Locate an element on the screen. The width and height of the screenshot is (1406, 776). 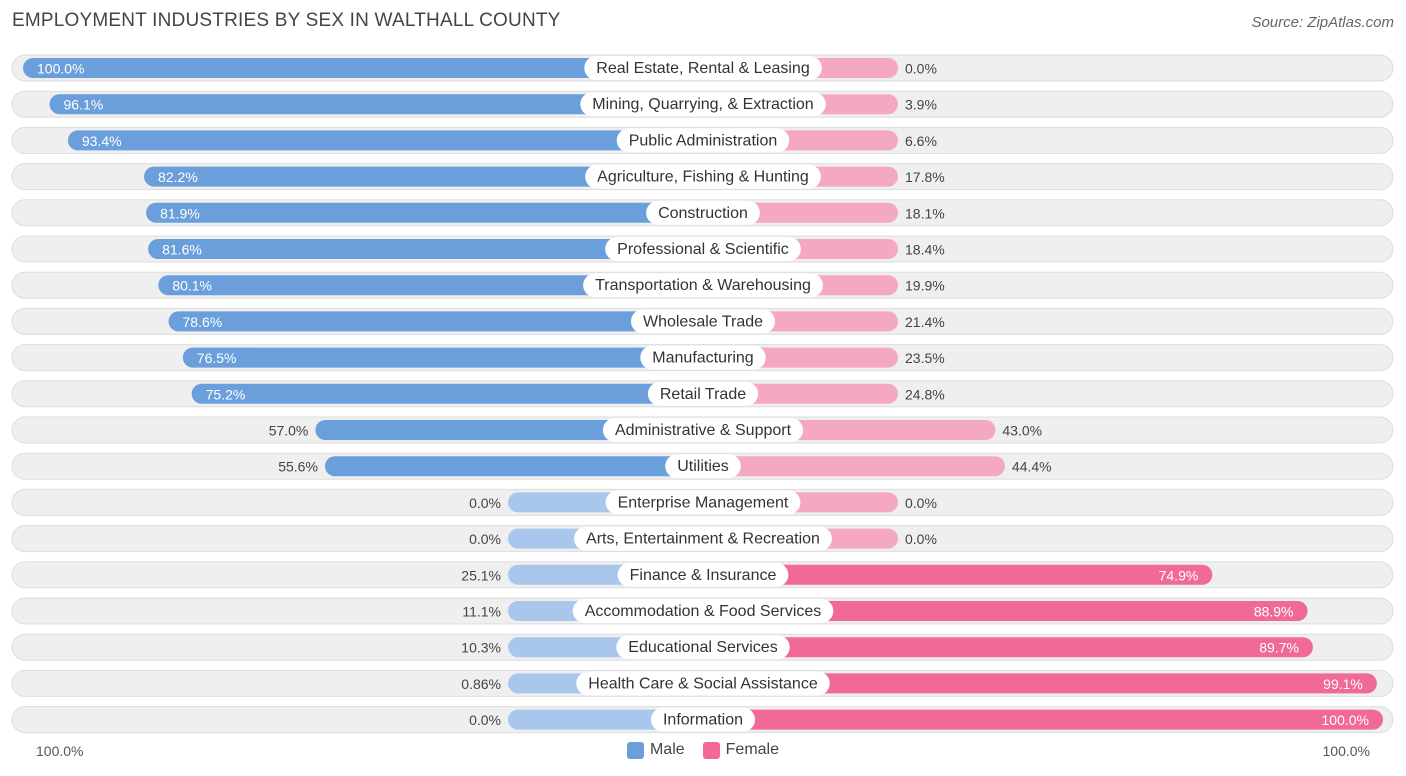
category-label: Professional & Scientific is located at coordinates (703, 249).